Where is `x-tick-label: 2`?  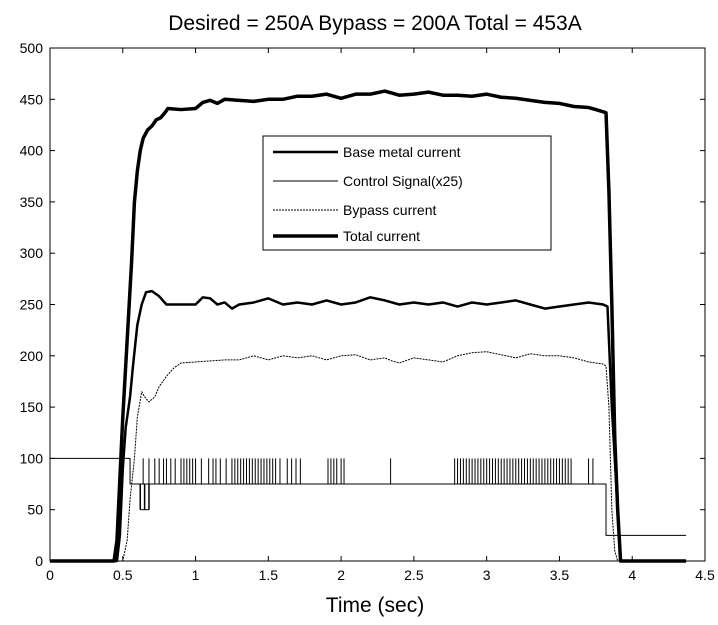
x-tick-label: 2 is located at coordinates (341, 575).